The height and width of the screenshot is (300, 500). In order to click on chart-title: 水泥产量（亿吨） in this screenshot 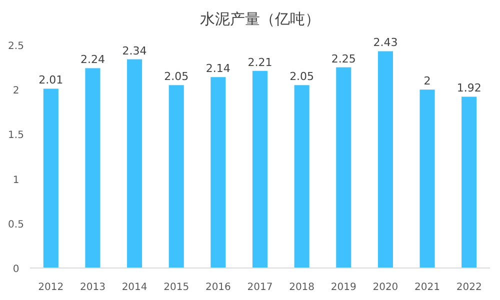, I will do `click(260, 19)`.